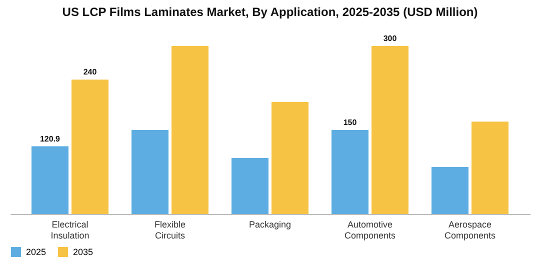 The width and height of the screenshot is (560, 280). I want to click on x-tick-label: Aerospace Components, so click(470, 230).